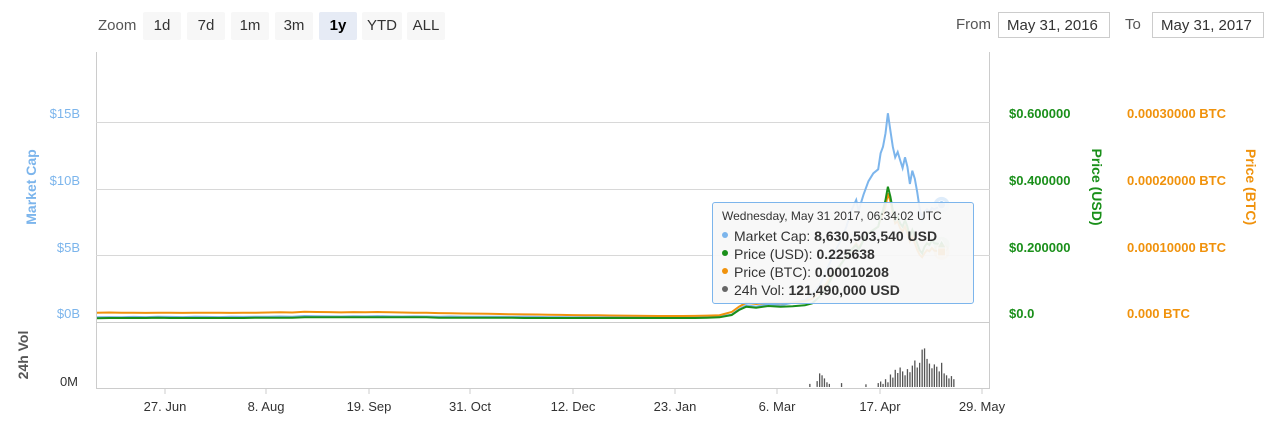  What do you see at coordinates (973, 24) in the screenshot?
I see `from-label: From` at bounding box center [973, 24].